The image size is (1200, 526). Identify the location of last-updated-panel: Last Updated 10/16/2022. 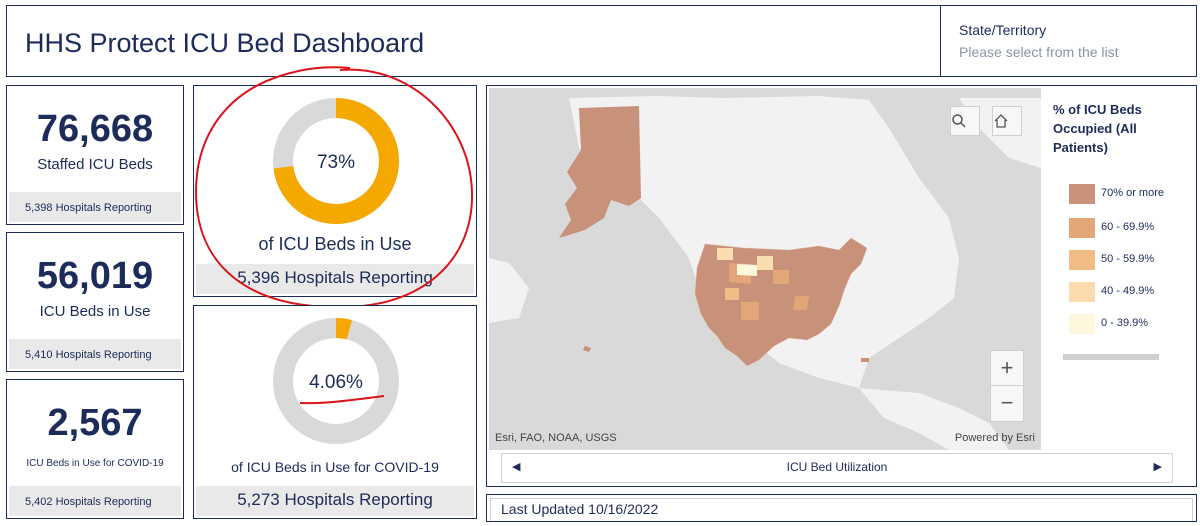
(841, 508).